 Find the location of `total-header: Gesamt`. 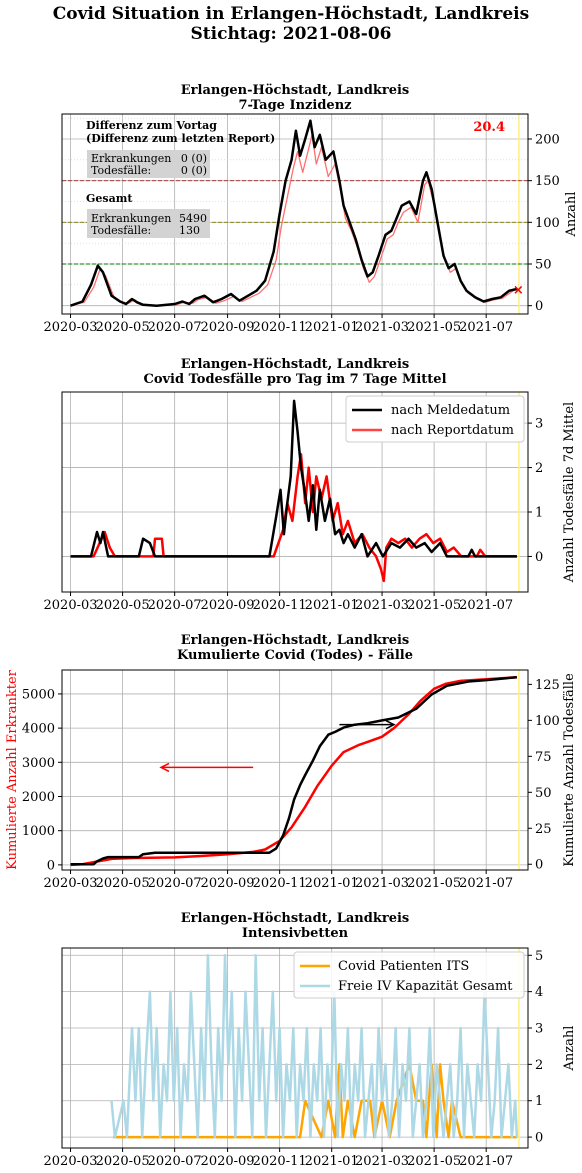

total-header: Gesamt is located at coordinates (109, 198).